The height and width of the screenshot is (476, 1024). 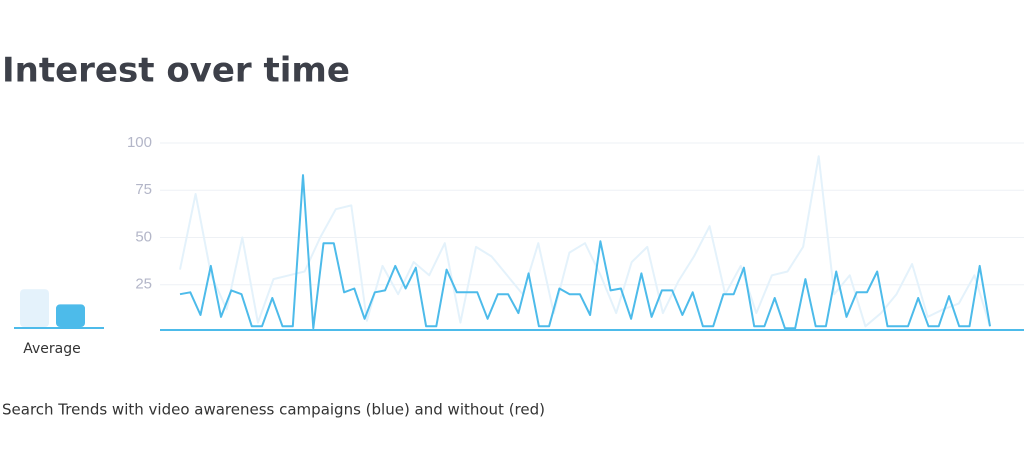 I want to click on chart-title: Interest over time, so click(x=176, y=71).